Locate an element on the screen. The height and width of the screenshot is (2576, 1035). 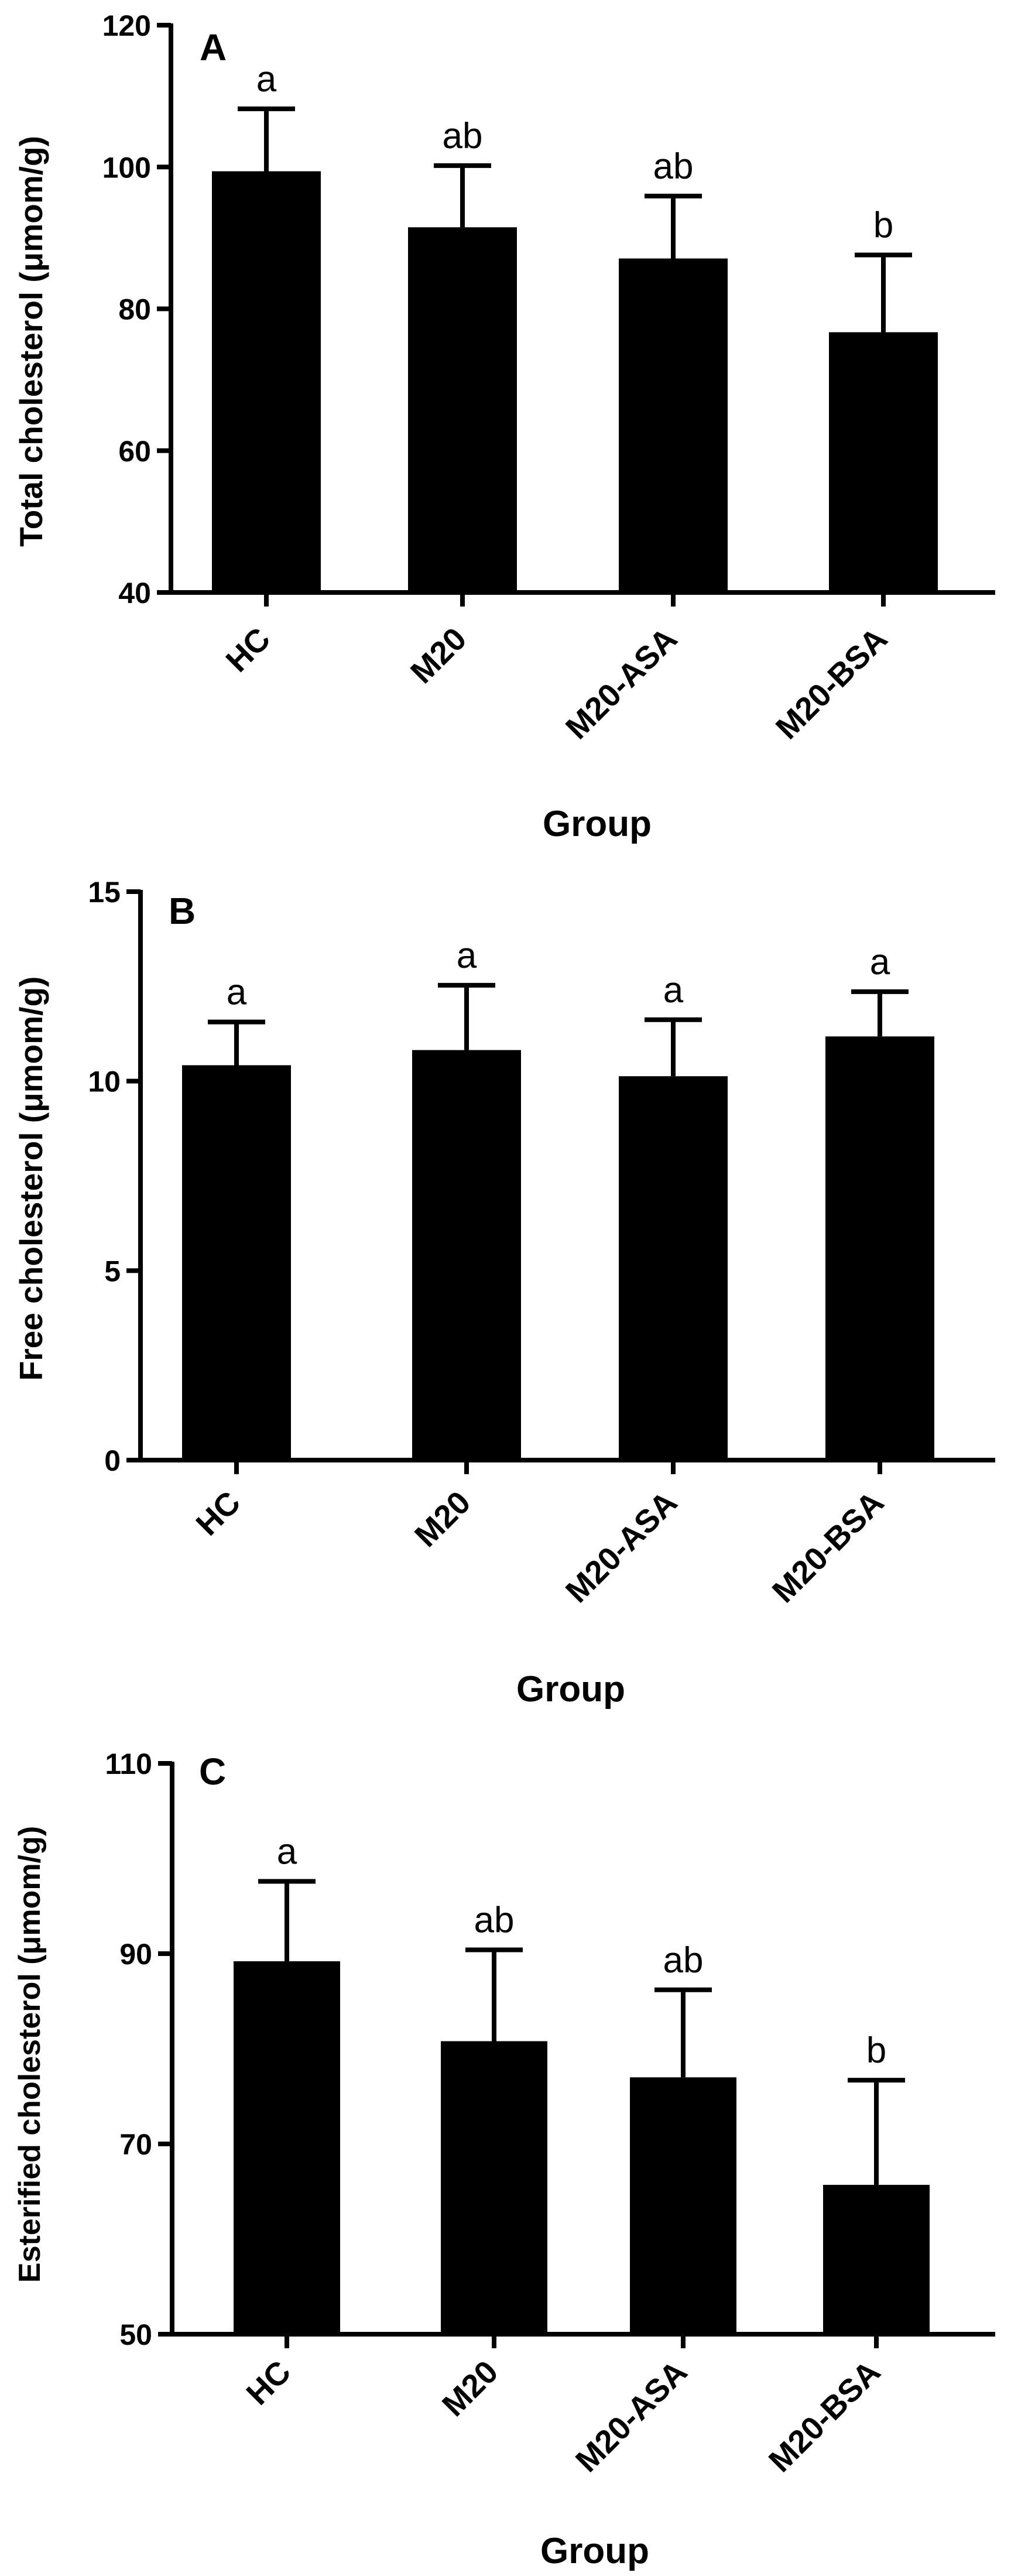
y-tick-label: 5 is located at coordinates (113, 1271).